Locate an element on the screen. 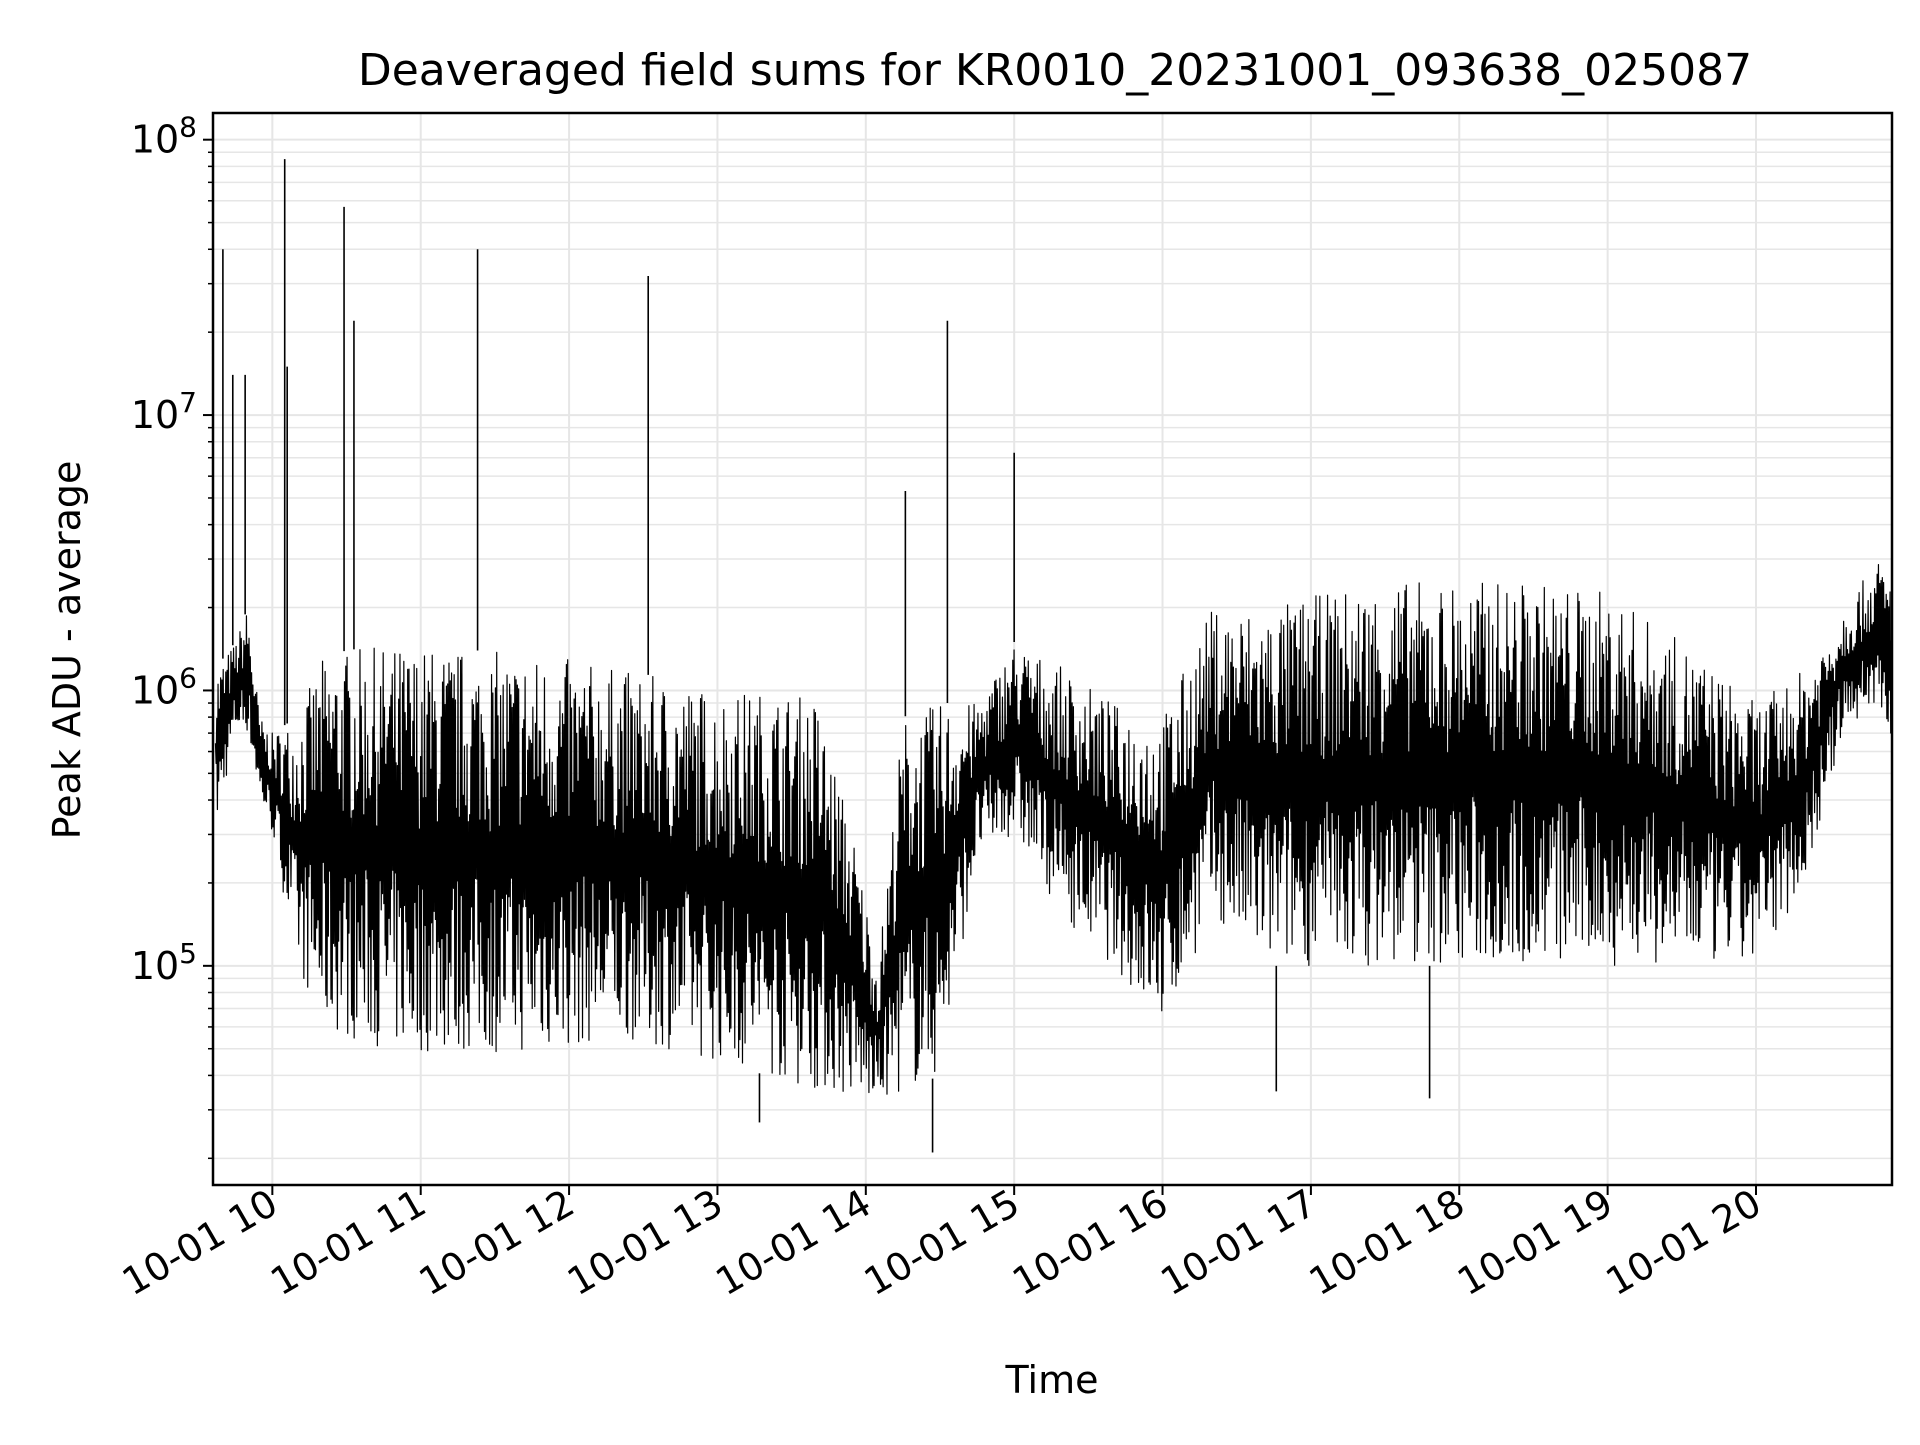 This screenshot has height=1445, width=1920. y-tick-exponent: 7 is located at coordinates (188, 402).